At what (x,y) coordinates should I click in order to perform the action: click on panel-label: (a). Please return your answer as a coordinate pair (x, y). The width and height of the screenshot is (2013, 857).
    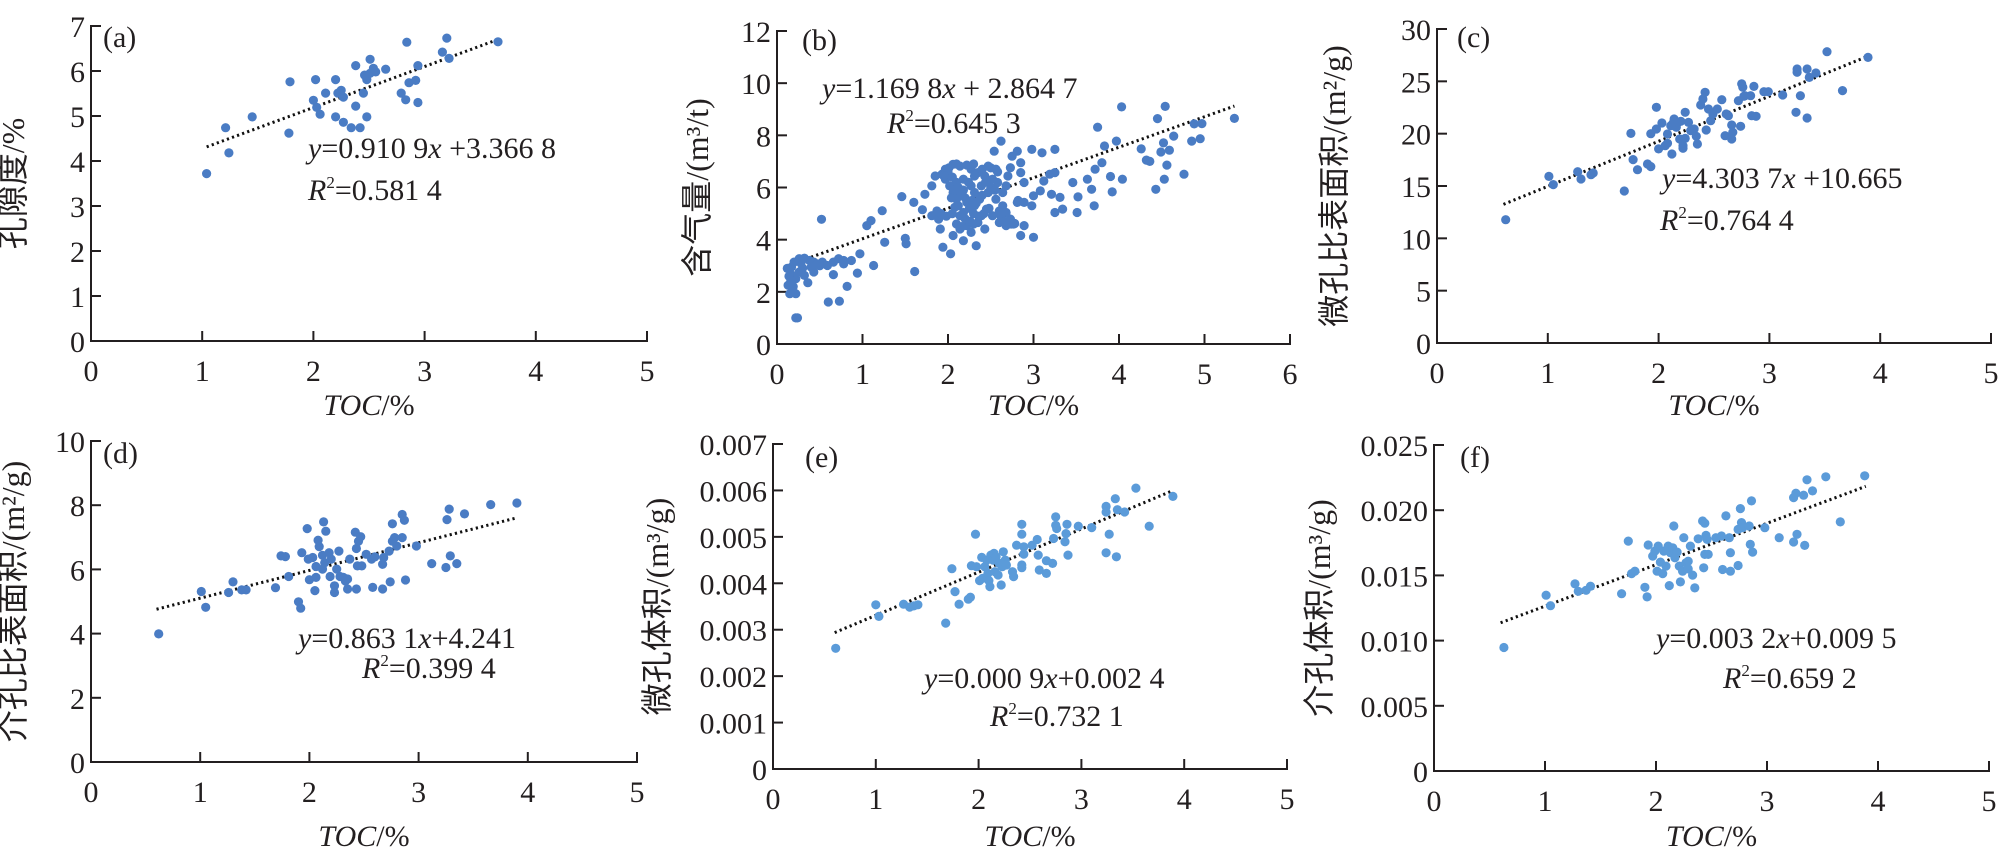
    Looking at the image, I should click on (119, 37).